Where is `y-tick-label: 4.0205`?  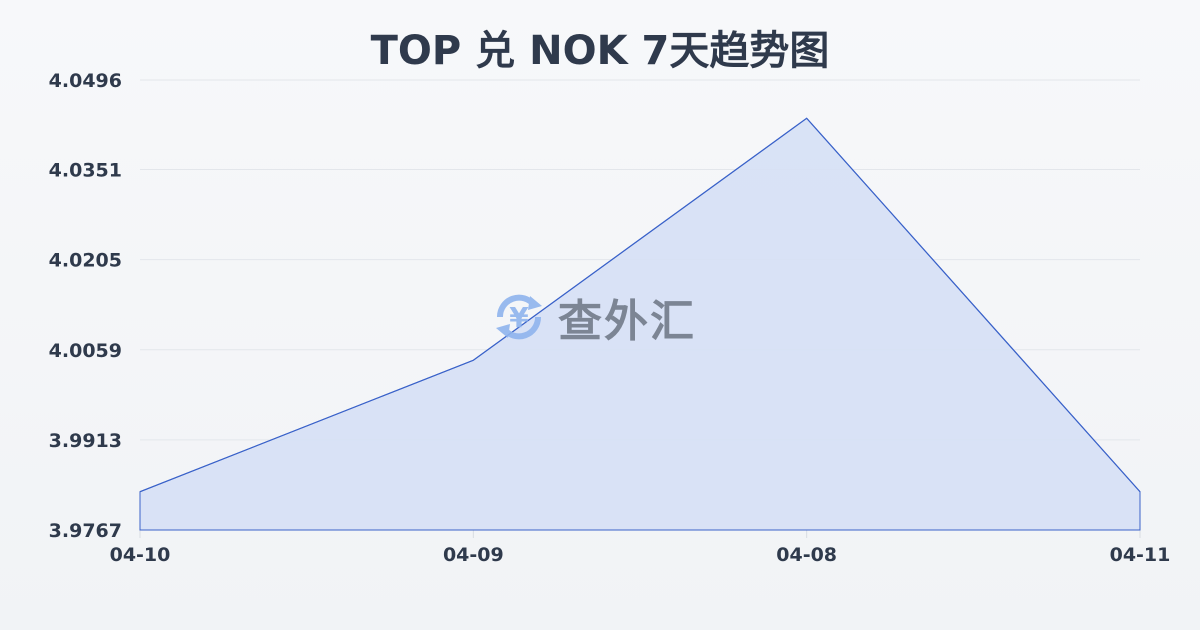
y-tick-label: 4.0205 is located at coordinates (85, 261).